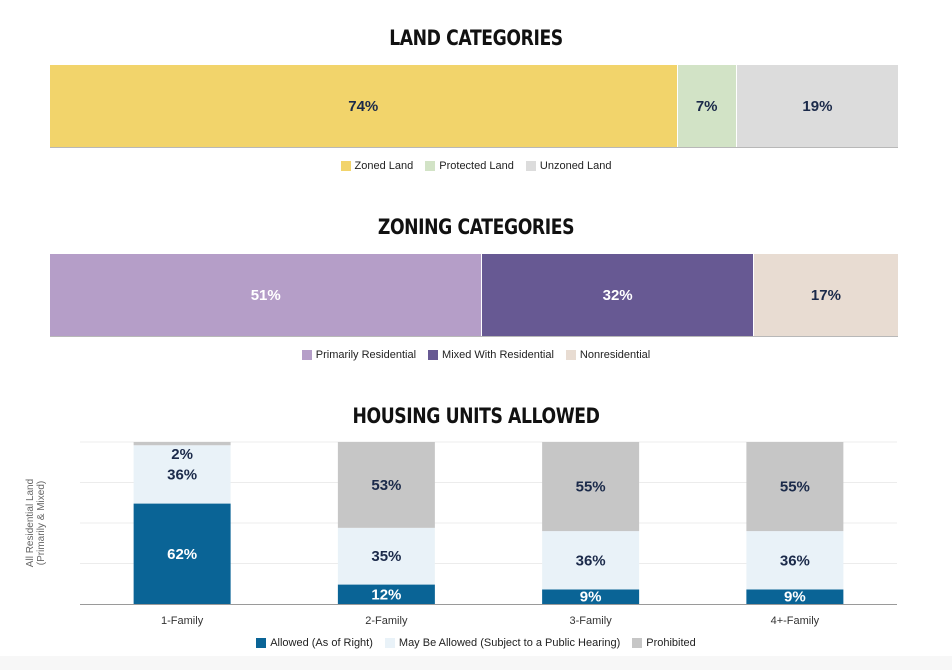 The height and width of the screenshot is (670, 952). I want to click on legend-label: Protected Land, so click(476, 166).